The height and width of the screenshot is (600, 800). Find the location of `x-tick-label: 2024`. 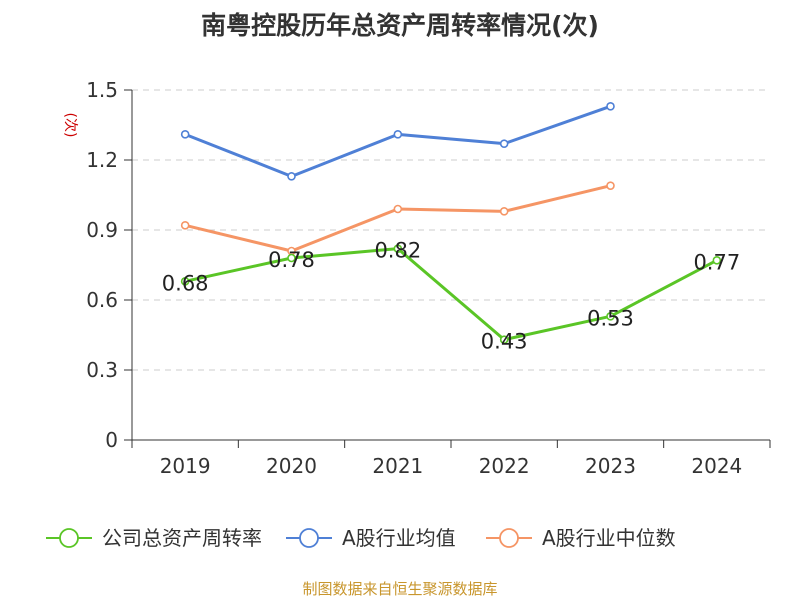

x-tick-label: 2024 is located at coordinates (716, 466).